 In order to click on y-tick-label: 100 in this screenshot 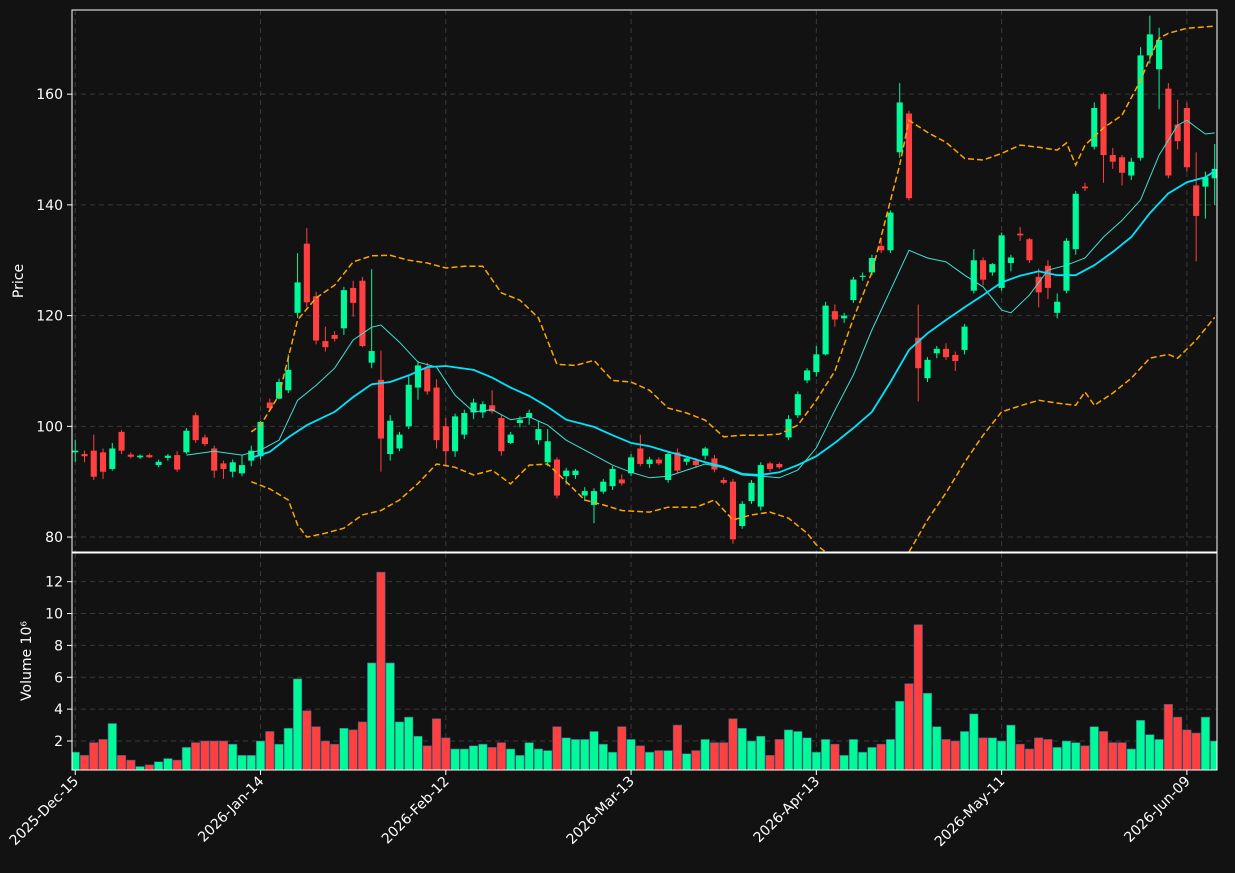, I will do `click(49, 427)`.